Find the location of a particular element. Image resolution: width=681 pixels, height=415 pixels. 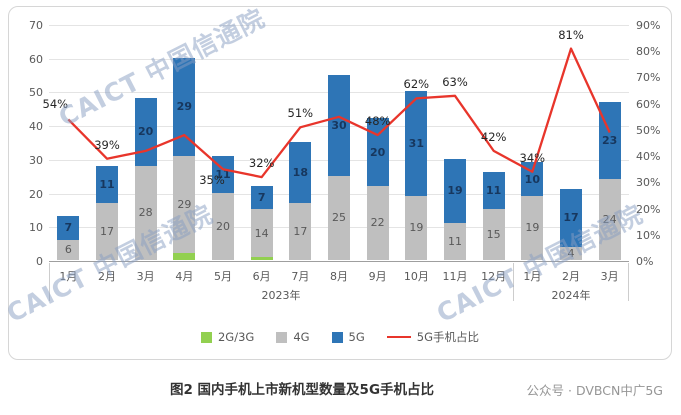

legend-item: 2G/3G is located at coordinates (227, 337).